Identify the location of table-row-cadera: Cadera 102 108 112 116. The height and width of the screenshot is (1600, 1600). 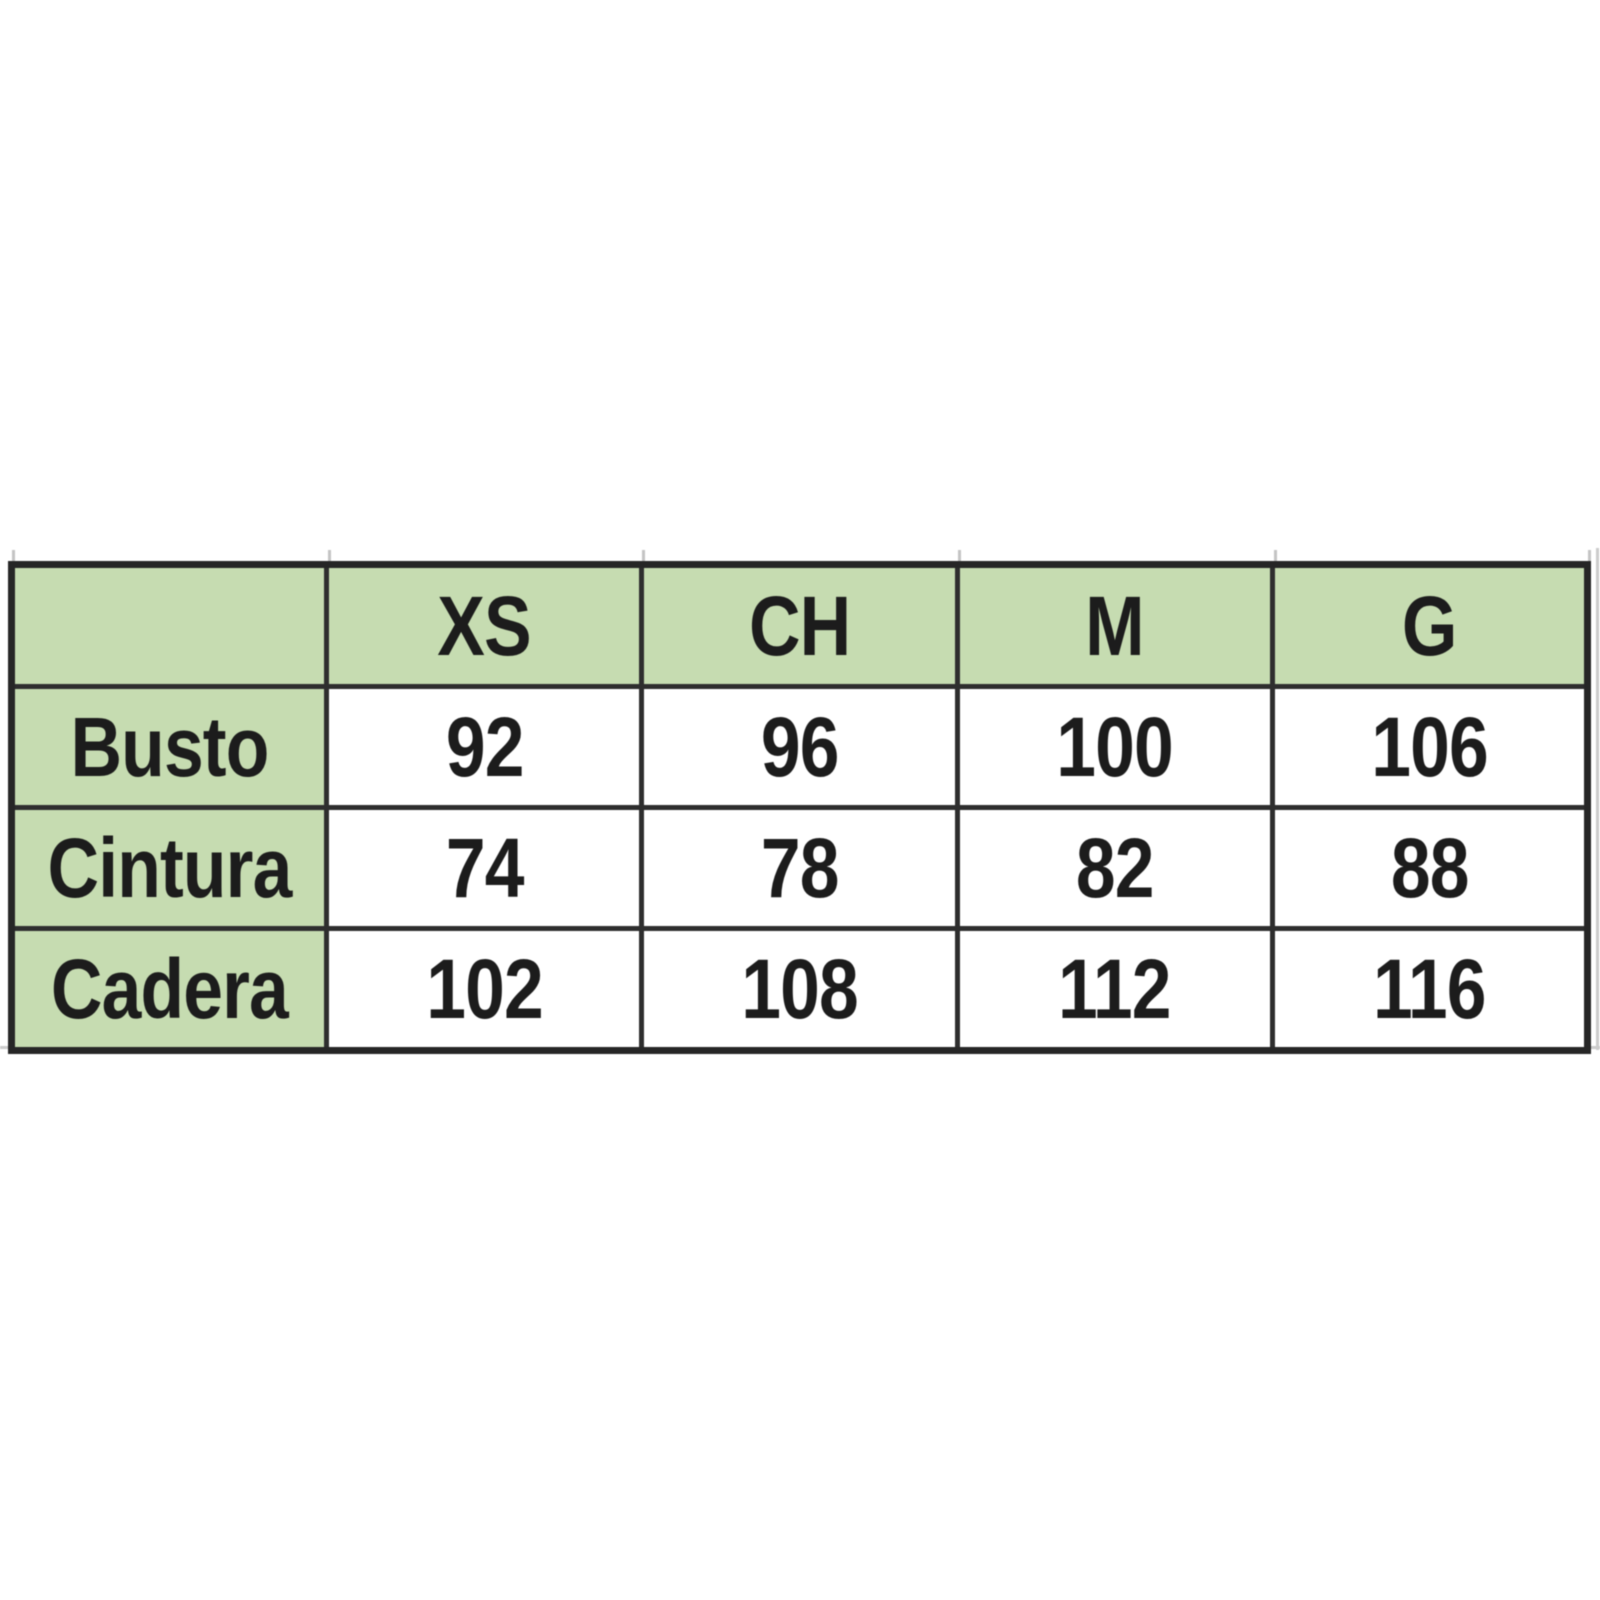
(799, 989).